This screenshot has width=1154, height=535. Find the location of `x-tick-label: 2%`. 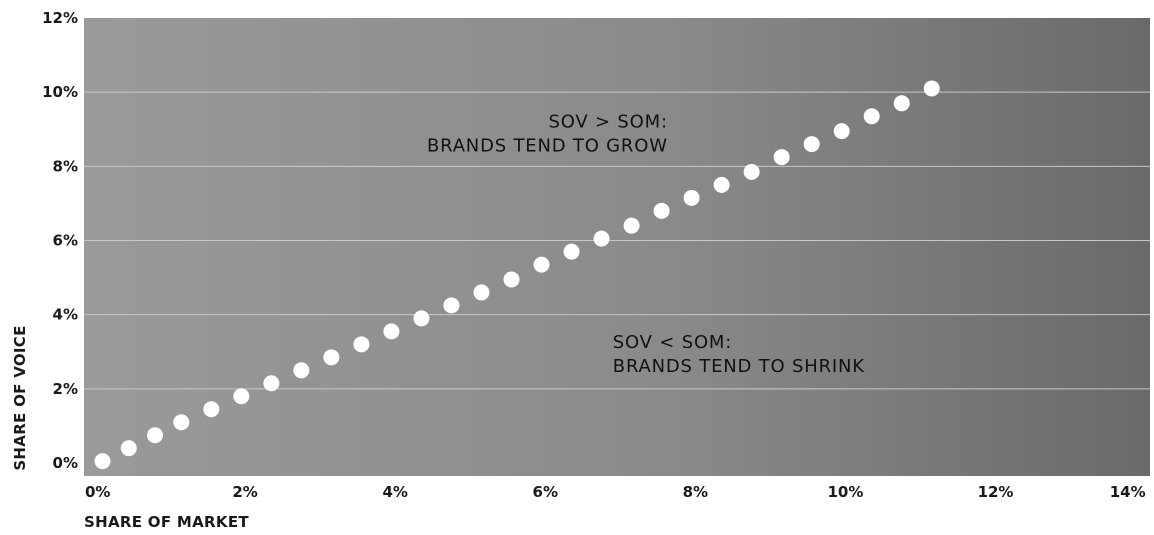

x-tick-label: 2% is located at coordinates (244, 492).